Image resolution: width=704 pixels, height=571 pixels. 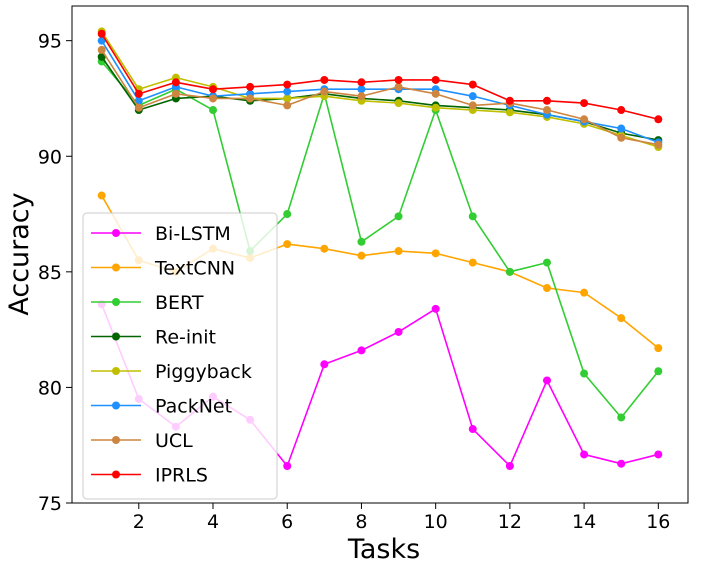 I want to click on y-tick-label: 85, so click(x=50, y=273).